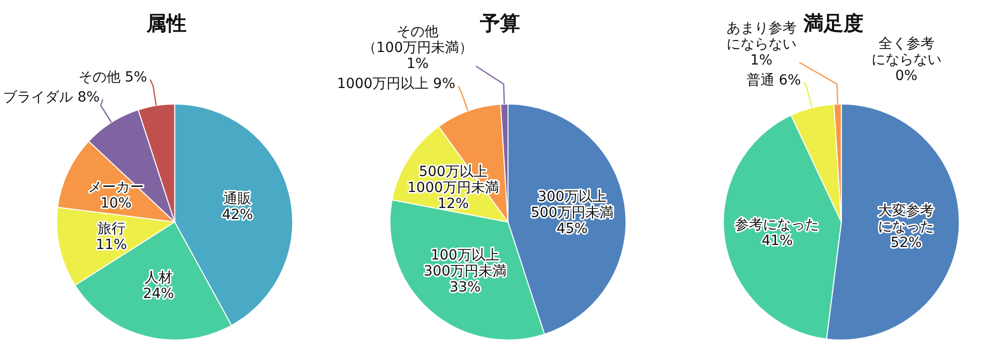 This screenshot has height=350, width=1000. Describe the element at coordinates (906, 52) in the screenshot. I see `category-label: 全く参考にならない` at that location.